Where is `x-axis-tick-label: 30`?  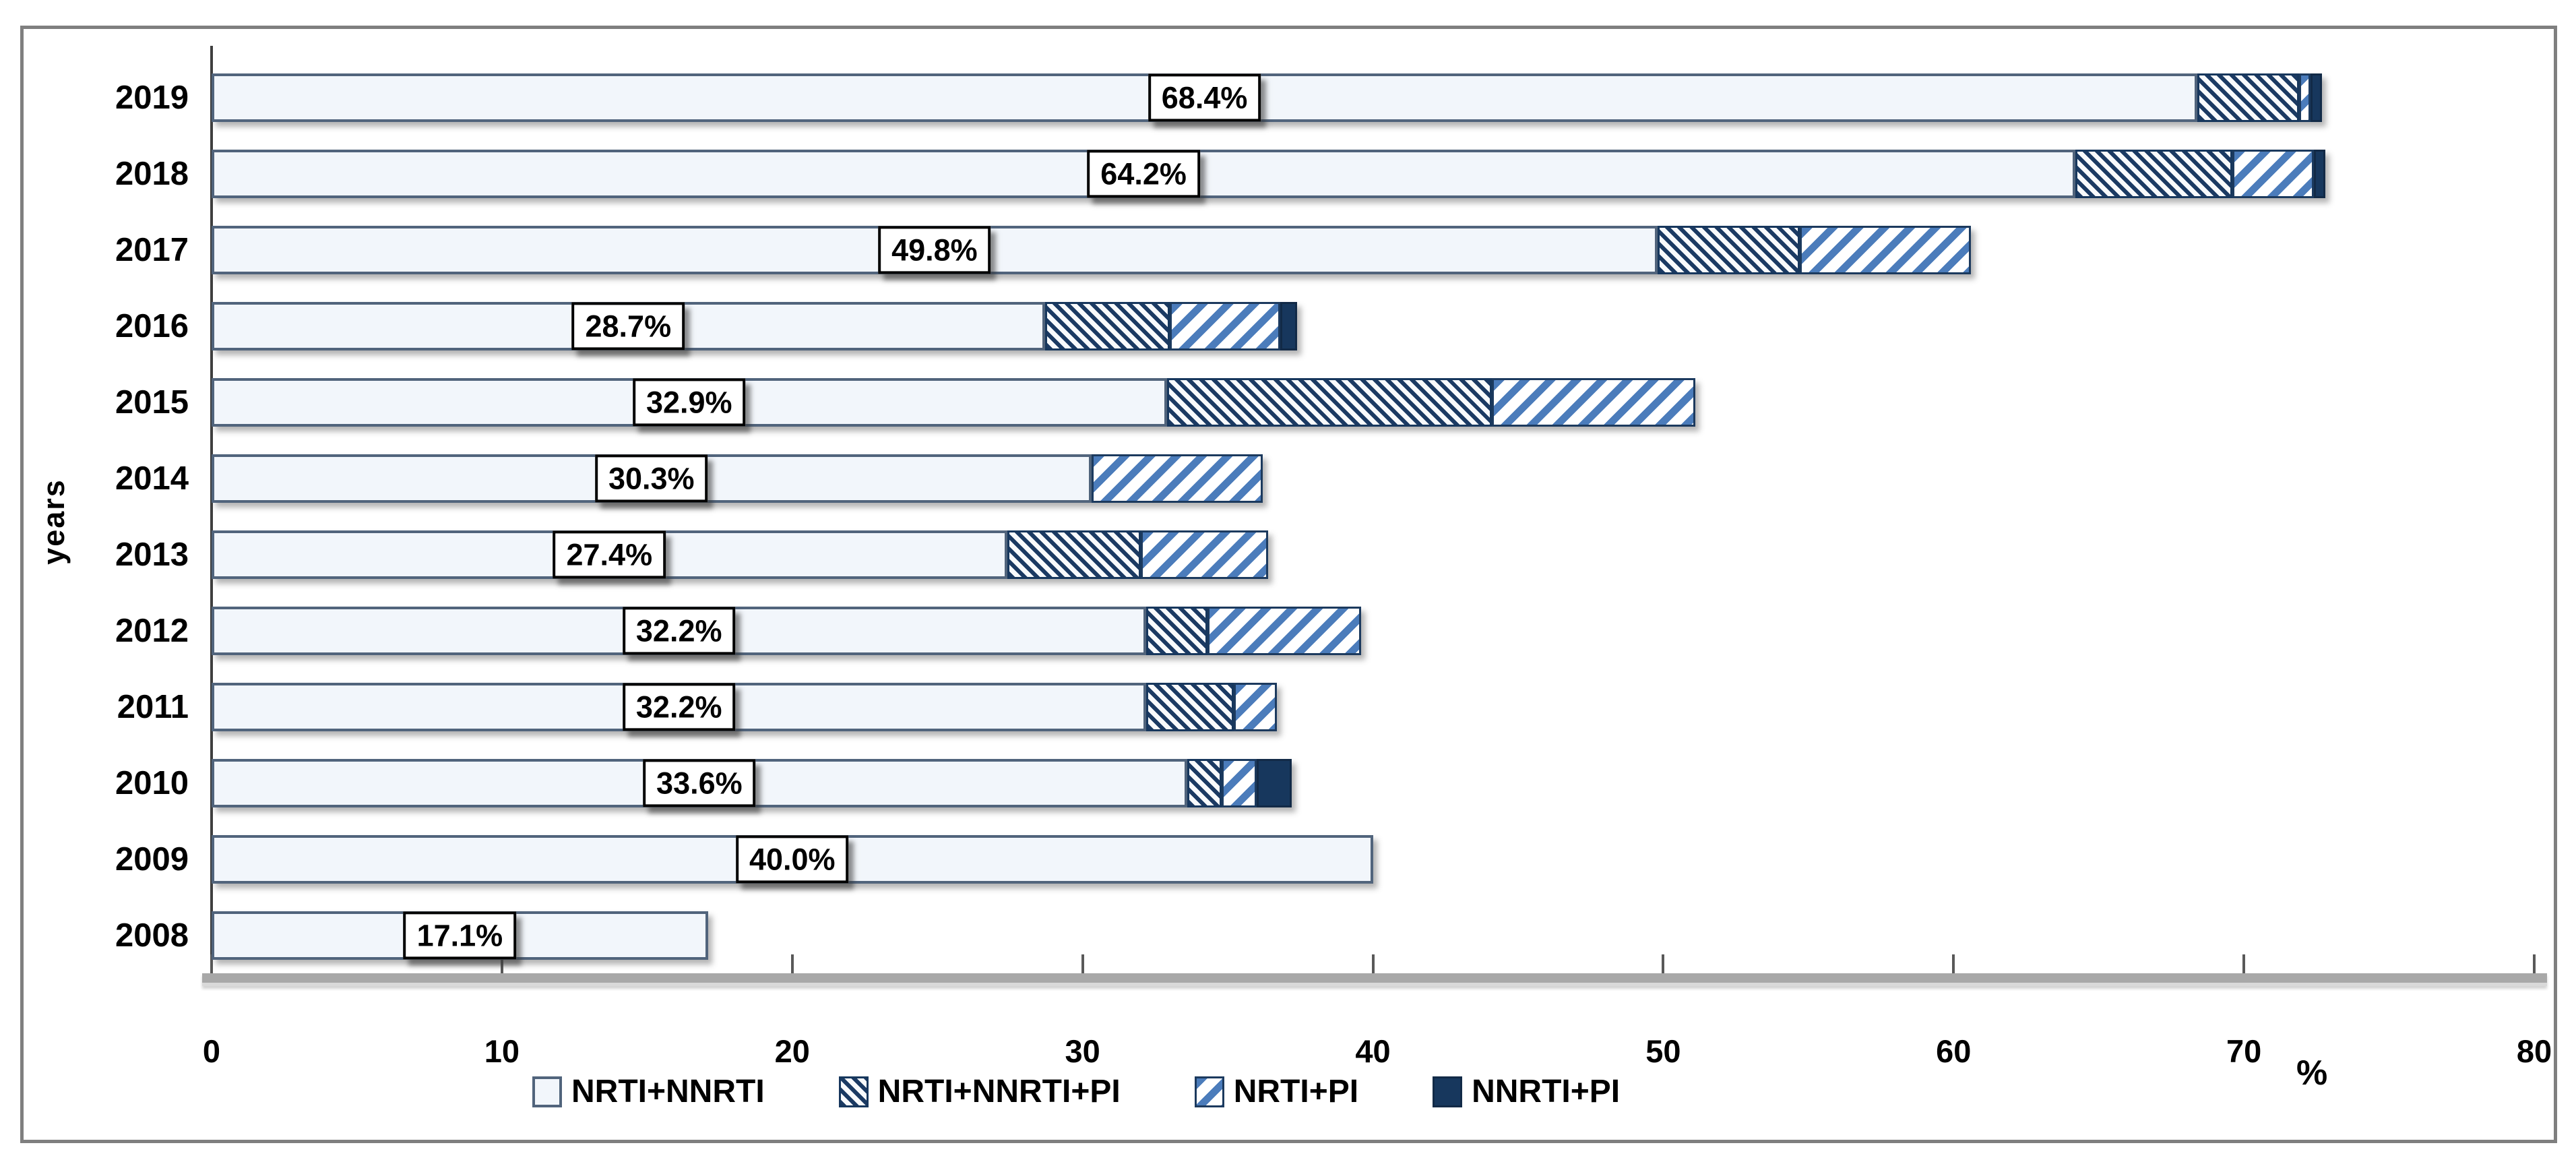
x-axis-tick-label: 30 is located at coordinates (1082, 1051).